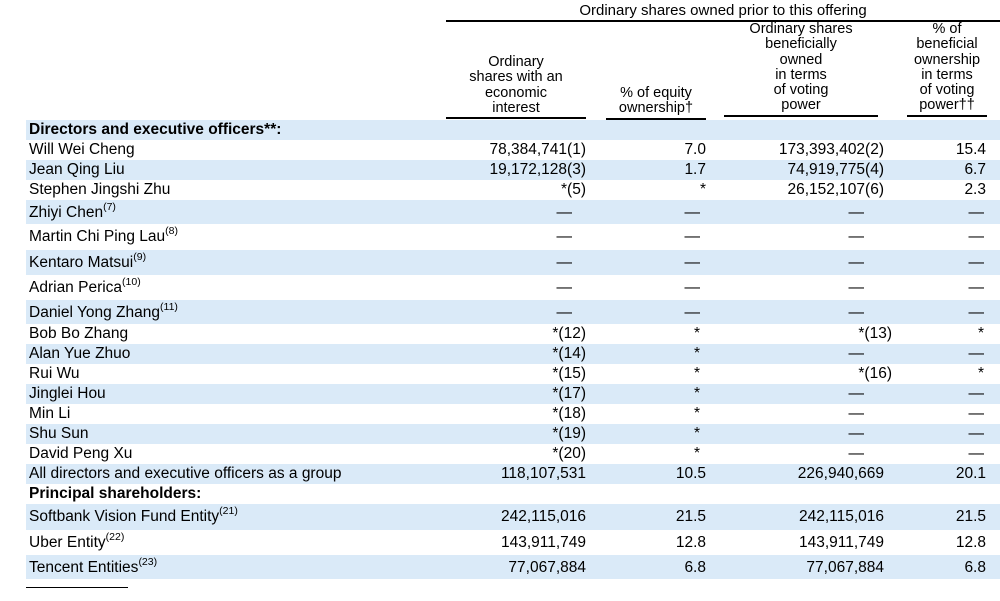  I want to click on section-label: Directors and executive officers**:, so click(155, 129).